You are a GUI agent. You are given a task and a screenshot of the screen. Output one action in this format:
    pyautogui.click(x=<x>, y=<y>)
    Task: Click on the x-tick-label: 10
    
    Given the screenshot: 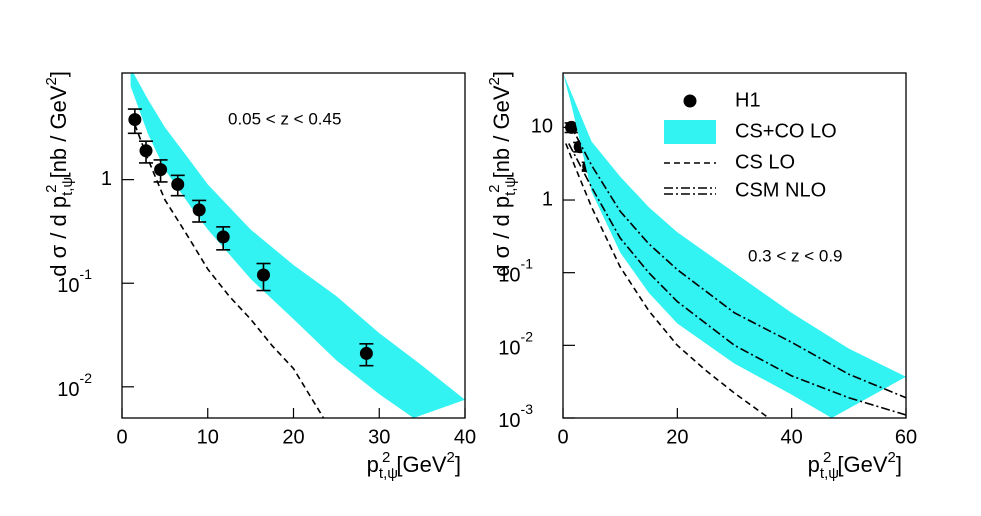 What is the action you would take?
    pyautogui.click(x=208, y=437)
    